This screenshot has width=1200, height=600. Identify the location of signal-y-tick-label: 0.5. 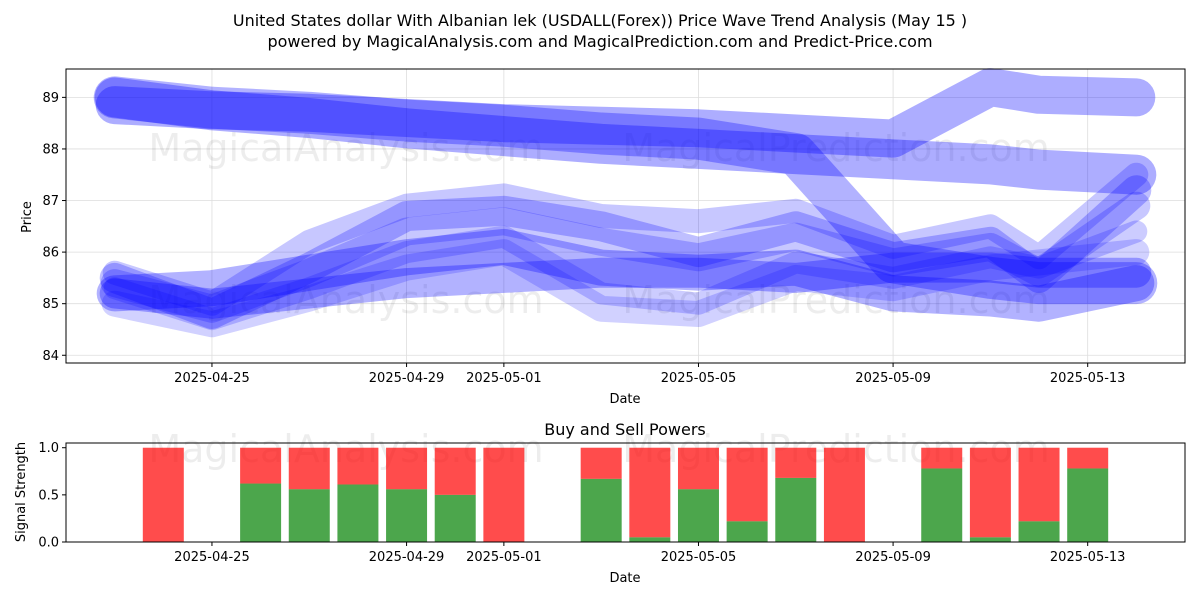
(48, 495).